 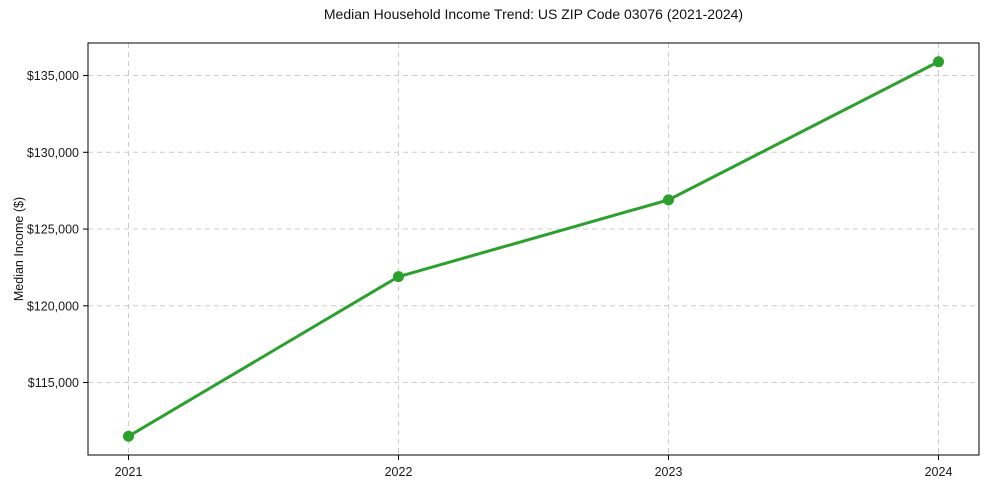 What do you see at coordinates (53, 306) in the screenshot?
I see `y-tick-label: $120,000` at bounding box center [53, 306].